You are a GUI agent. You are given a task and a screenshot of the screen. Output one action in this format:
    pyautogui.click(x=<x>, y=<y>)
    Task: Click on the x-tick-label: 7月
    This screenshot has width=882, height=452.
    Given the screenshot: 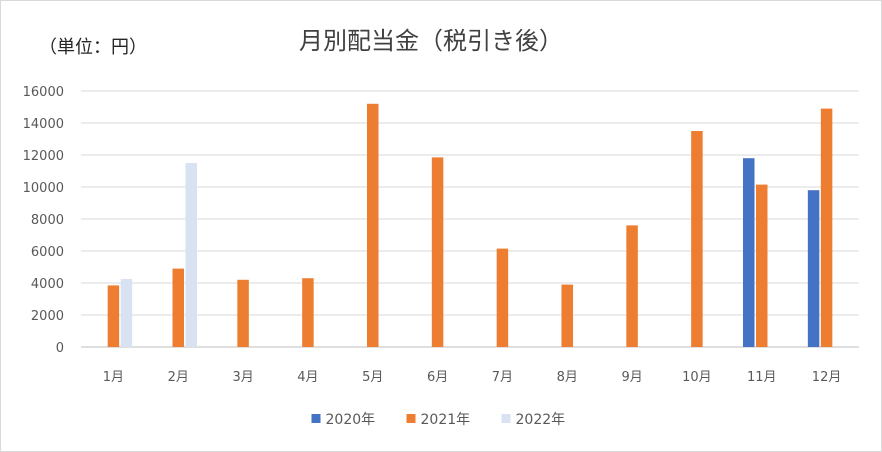 What is the action you would take?
    pyautogui.click(x=502, y=377)
    